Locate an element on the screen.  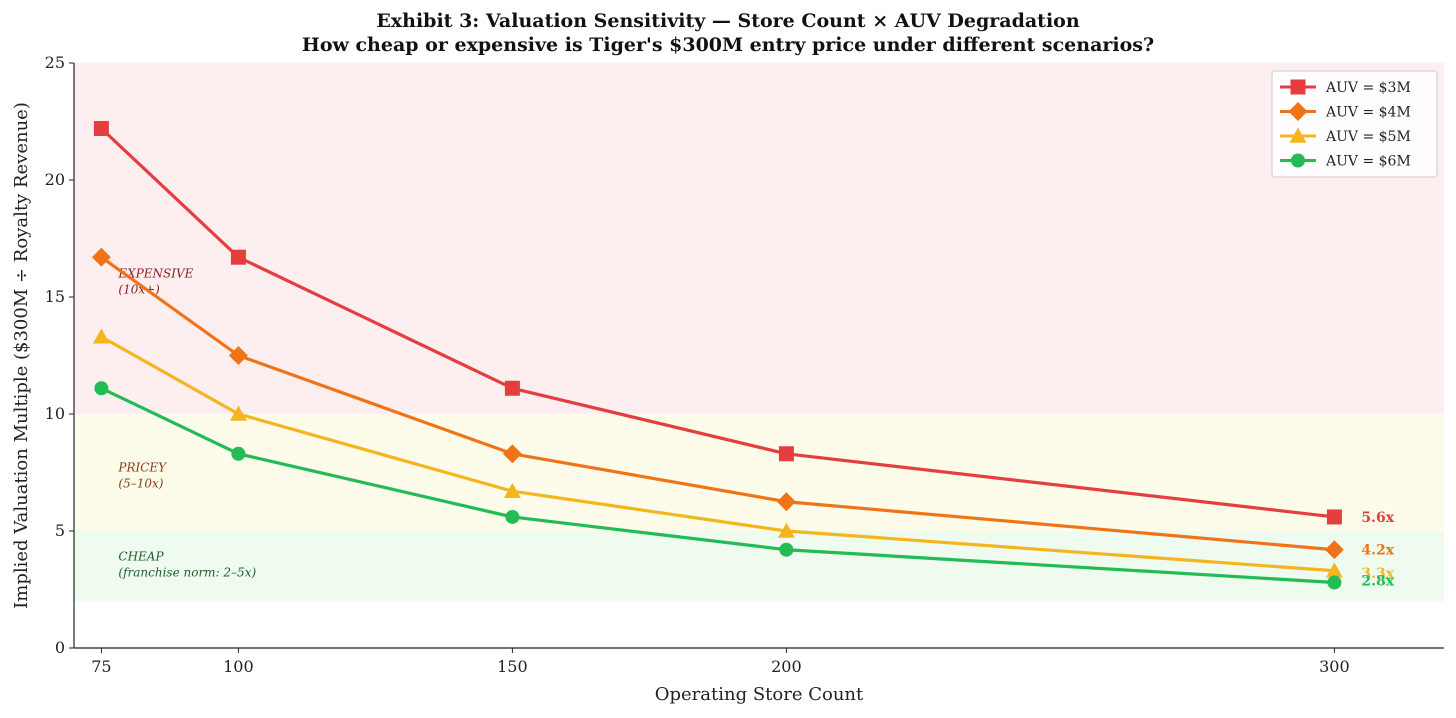
end-value-label: 3.3x is located at coordinates (1377, 574).